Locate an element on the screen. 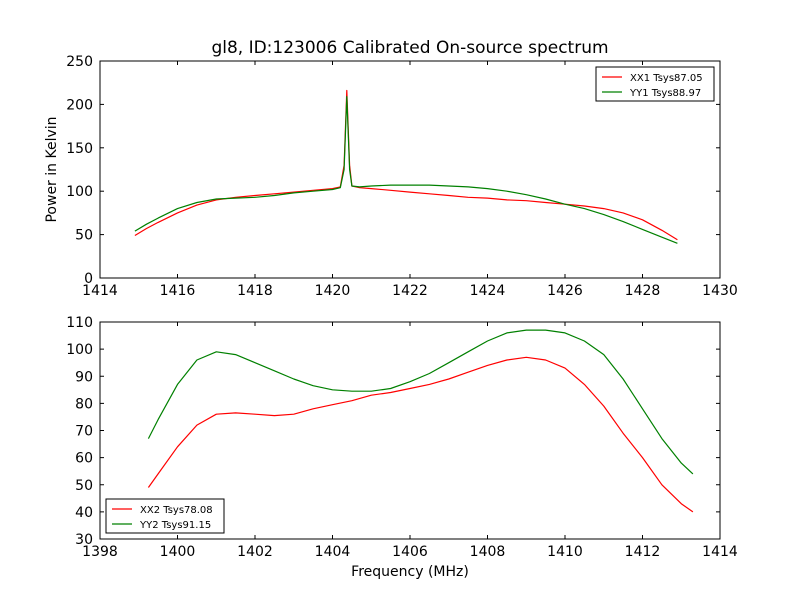 Image resolution: width=800 pixels, height=600 pixels. x-tick-label: 1430 is located at coordinates (720, 291).